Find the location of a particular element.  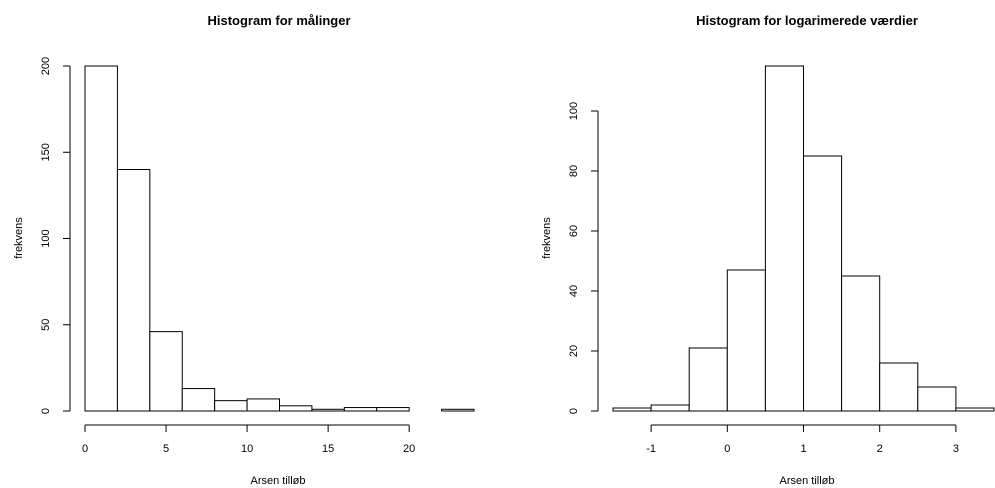

chart-title: Histogram for målinger is located at coordinates (278, 20).